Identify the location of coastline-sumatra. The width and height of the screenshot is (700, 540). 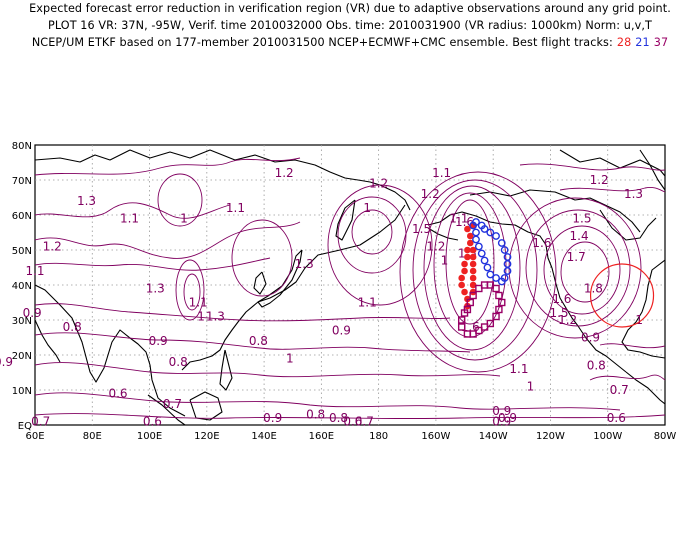
(166, 409).